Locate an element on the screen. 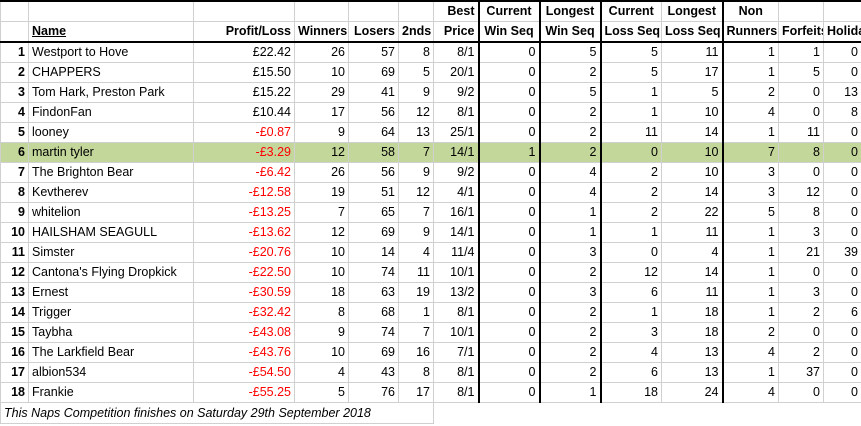  table-row: 4 FindonFan £10.44 17 56 12 8/1 0 2 1 10 4 0 8 is located at coordinates (430, 112).